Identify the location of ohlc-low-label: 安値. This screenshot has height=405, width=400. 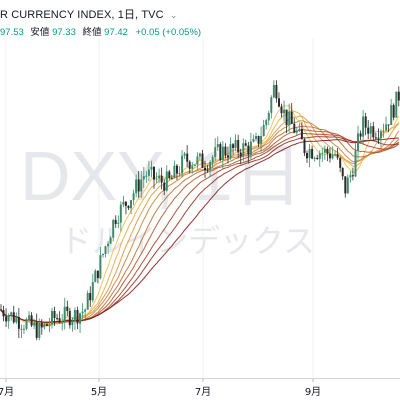
(40, 32).